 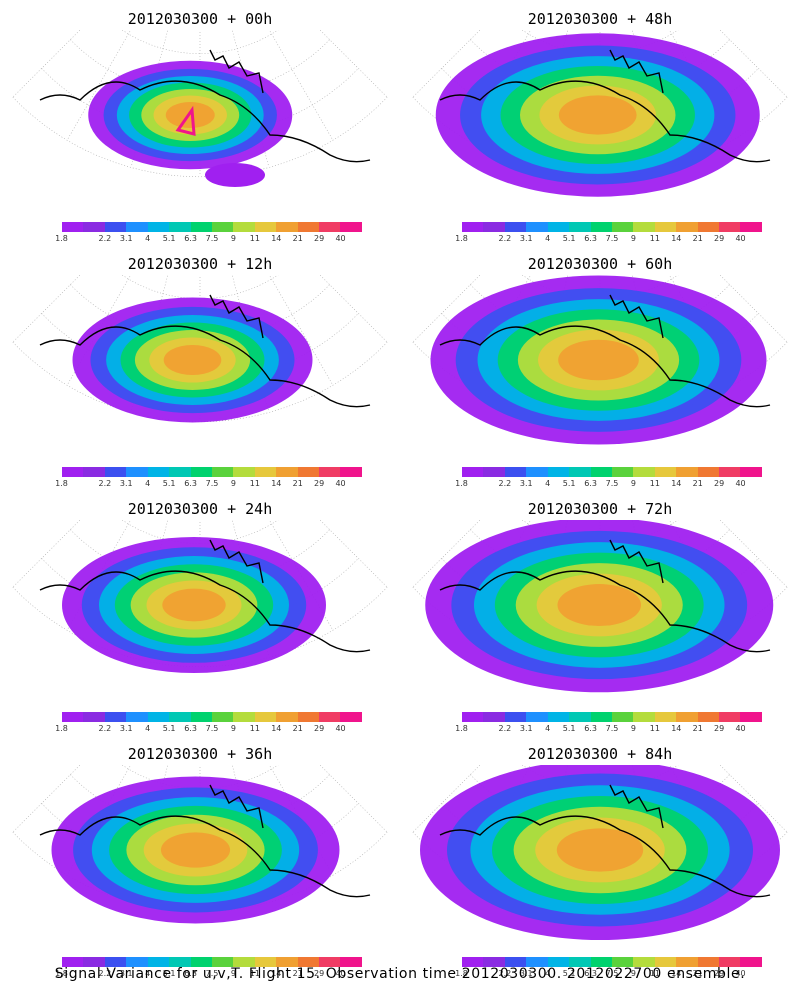 I want to click on colorbar, so click(x=212, y=227).